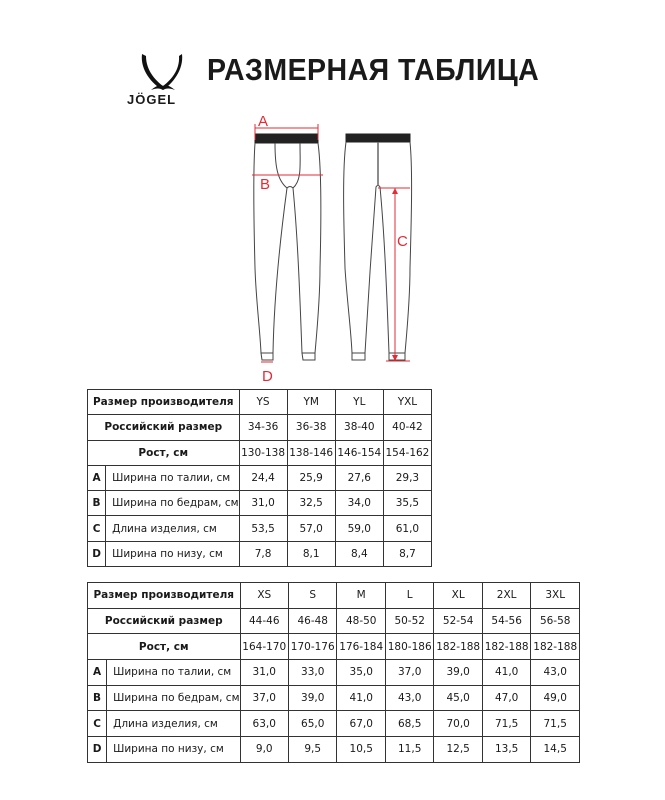  What do you see at coordinates (458, 621) in the screenshot?
I see `table-cell: 52-54` at bounding box center [458, 621].